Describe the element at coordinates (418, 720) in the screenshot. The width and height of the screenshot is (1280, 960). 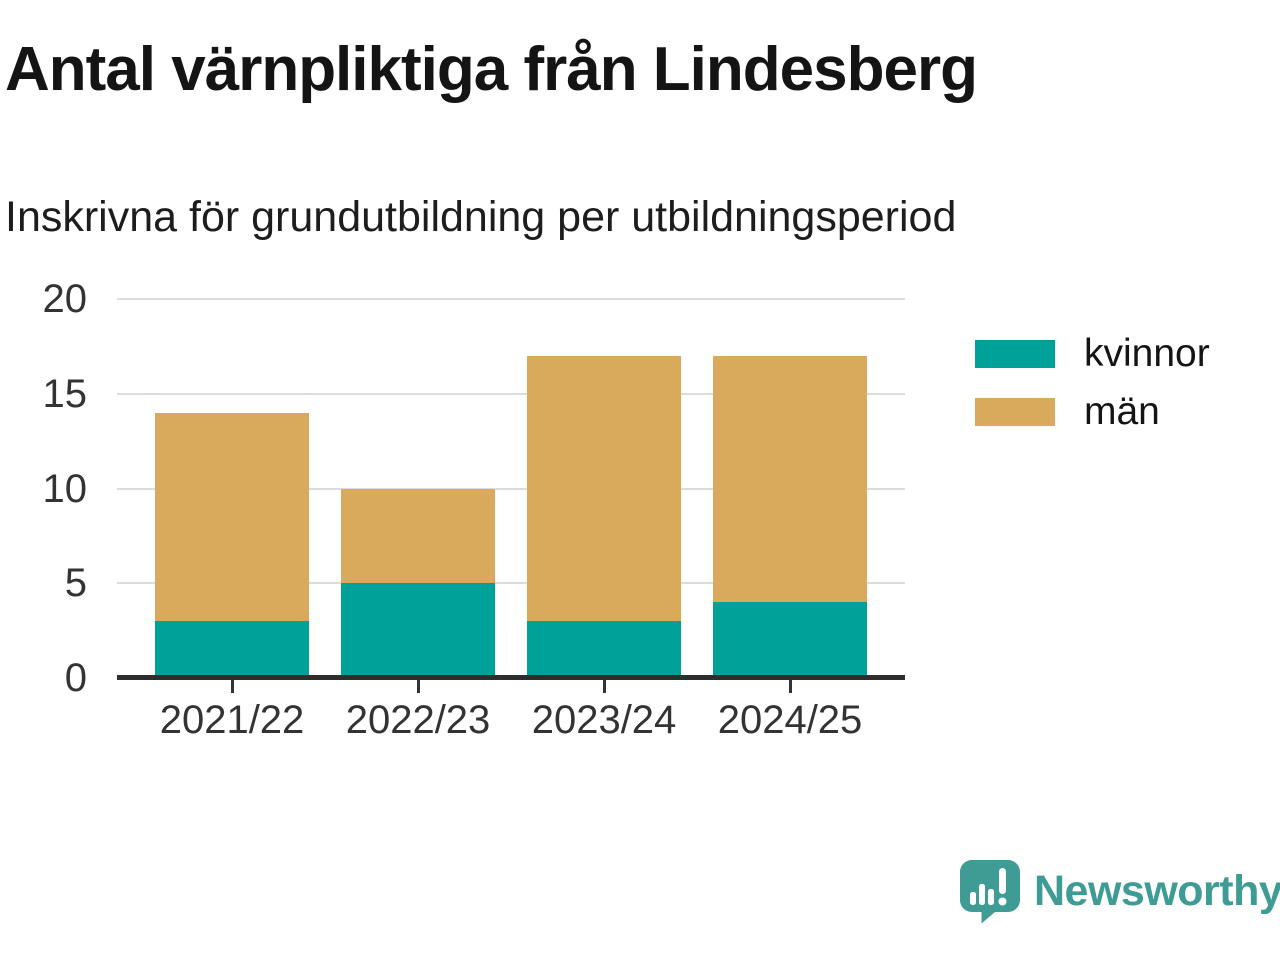
I see `x-axis-label-2022-23: 2022/23` at that location.